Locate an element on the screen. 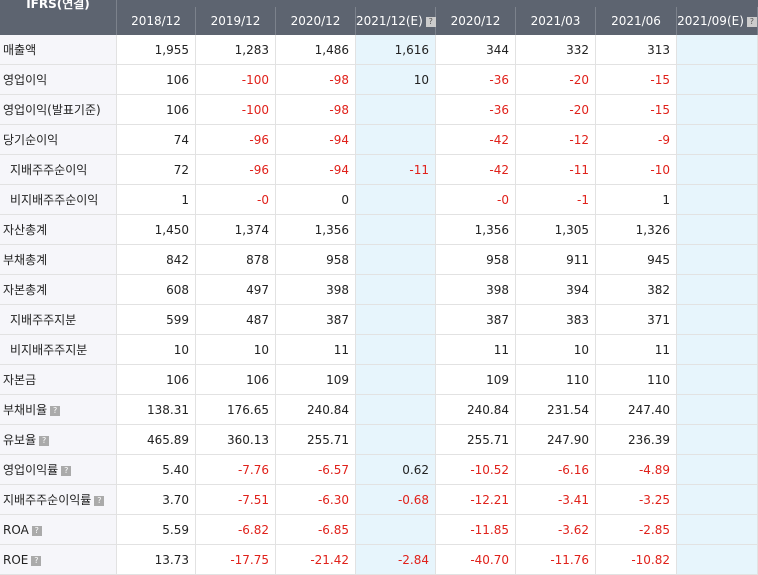  label-text: 비지배주주순이익 is located at coordinates (54, 200).